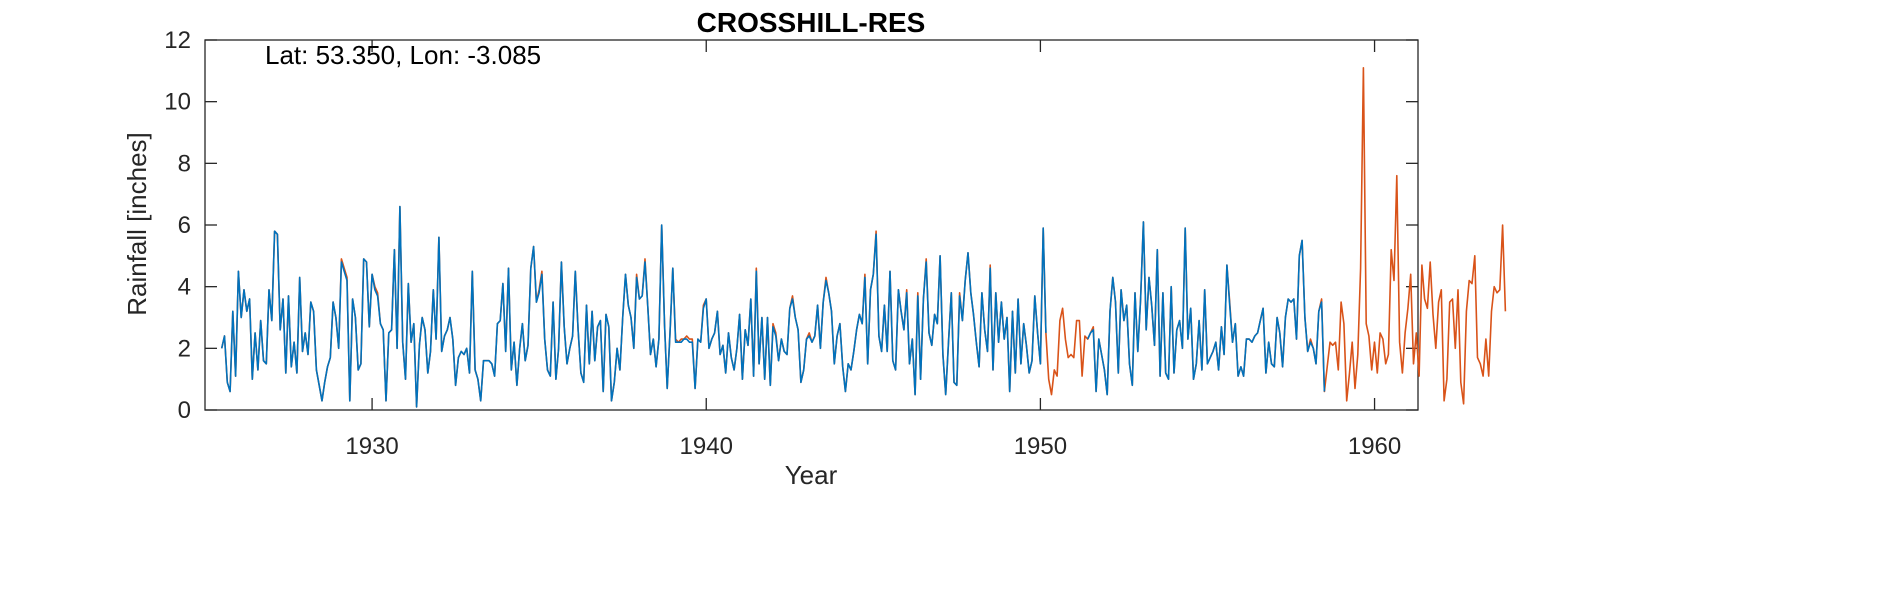 The width and height of the screenshot is (1890, 591). What do you see at coordinates (177, 102) in the screenshot?
I see `y-tick-label: 10` at bounding box center [177, 102].